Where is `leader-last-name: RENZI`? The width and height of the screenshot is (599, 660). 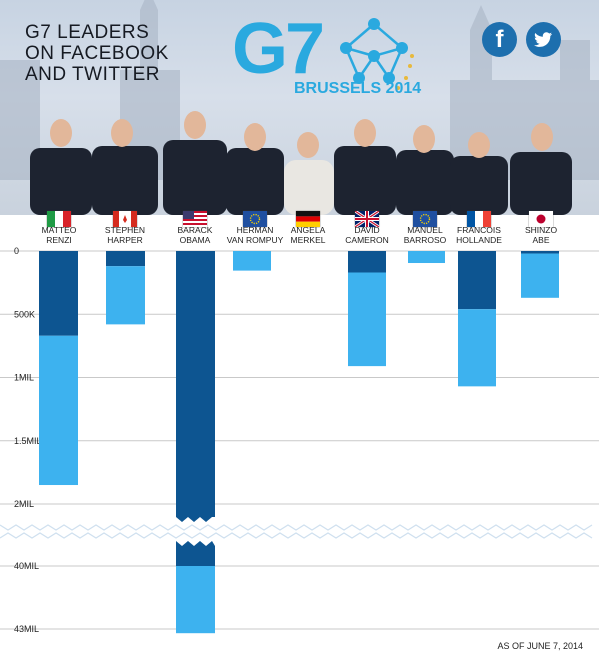
leader-last-name: RENZI is located at coordinates (59, 240).